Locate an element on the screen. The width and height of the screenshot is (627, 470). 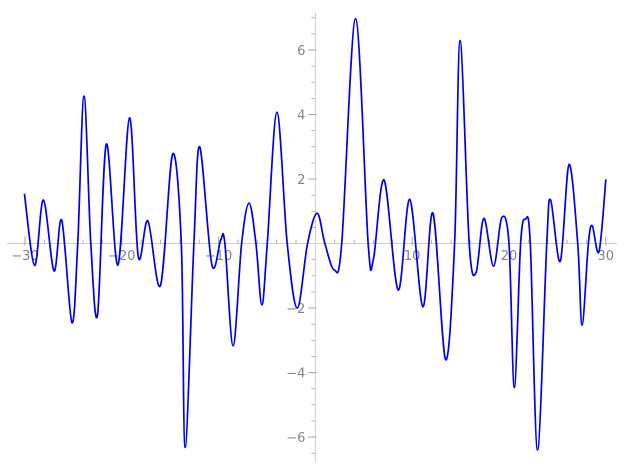
y-tick-label: −6 is located at coordinates (295, 438).